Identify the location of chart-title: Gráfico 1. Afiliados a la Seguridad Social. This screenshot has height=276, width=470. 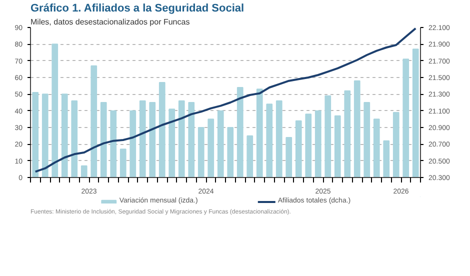
(137, 8).